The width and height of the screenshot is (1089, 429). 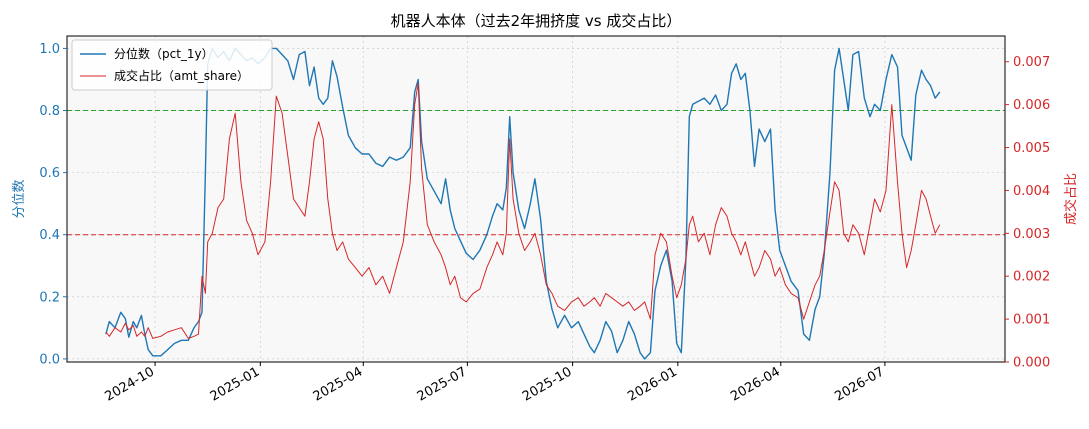 What do you see at coordinates (442, 384) in the screenshot?
I see `x-tick-label: 2025-07` at bounding box center [442, 384].